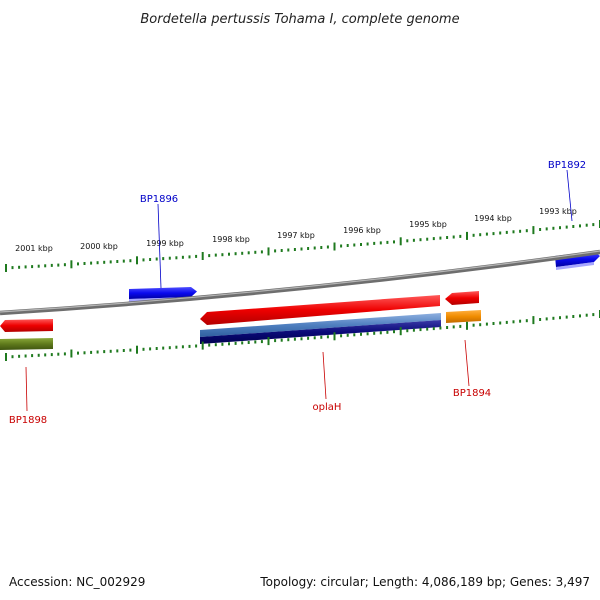  I want to click on gene-steel-feature, so click(320, 325).